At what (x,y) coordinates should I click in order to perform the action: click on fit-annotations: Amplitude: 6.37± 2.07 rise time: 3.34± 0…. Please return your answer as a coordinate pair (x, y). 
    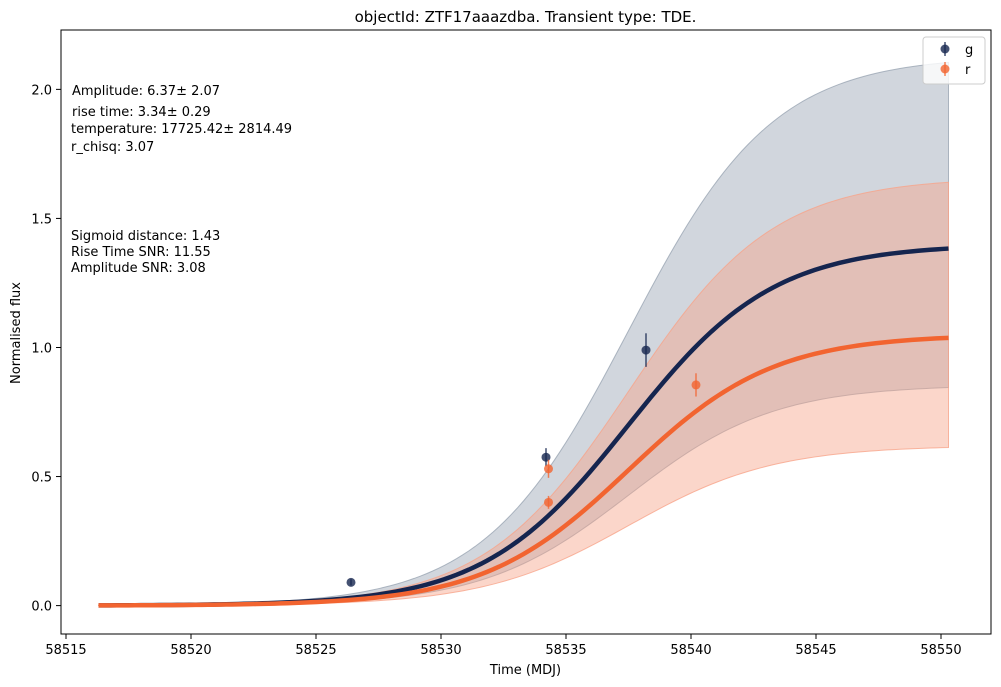
    Looking at the image, I should click on (181, 180).